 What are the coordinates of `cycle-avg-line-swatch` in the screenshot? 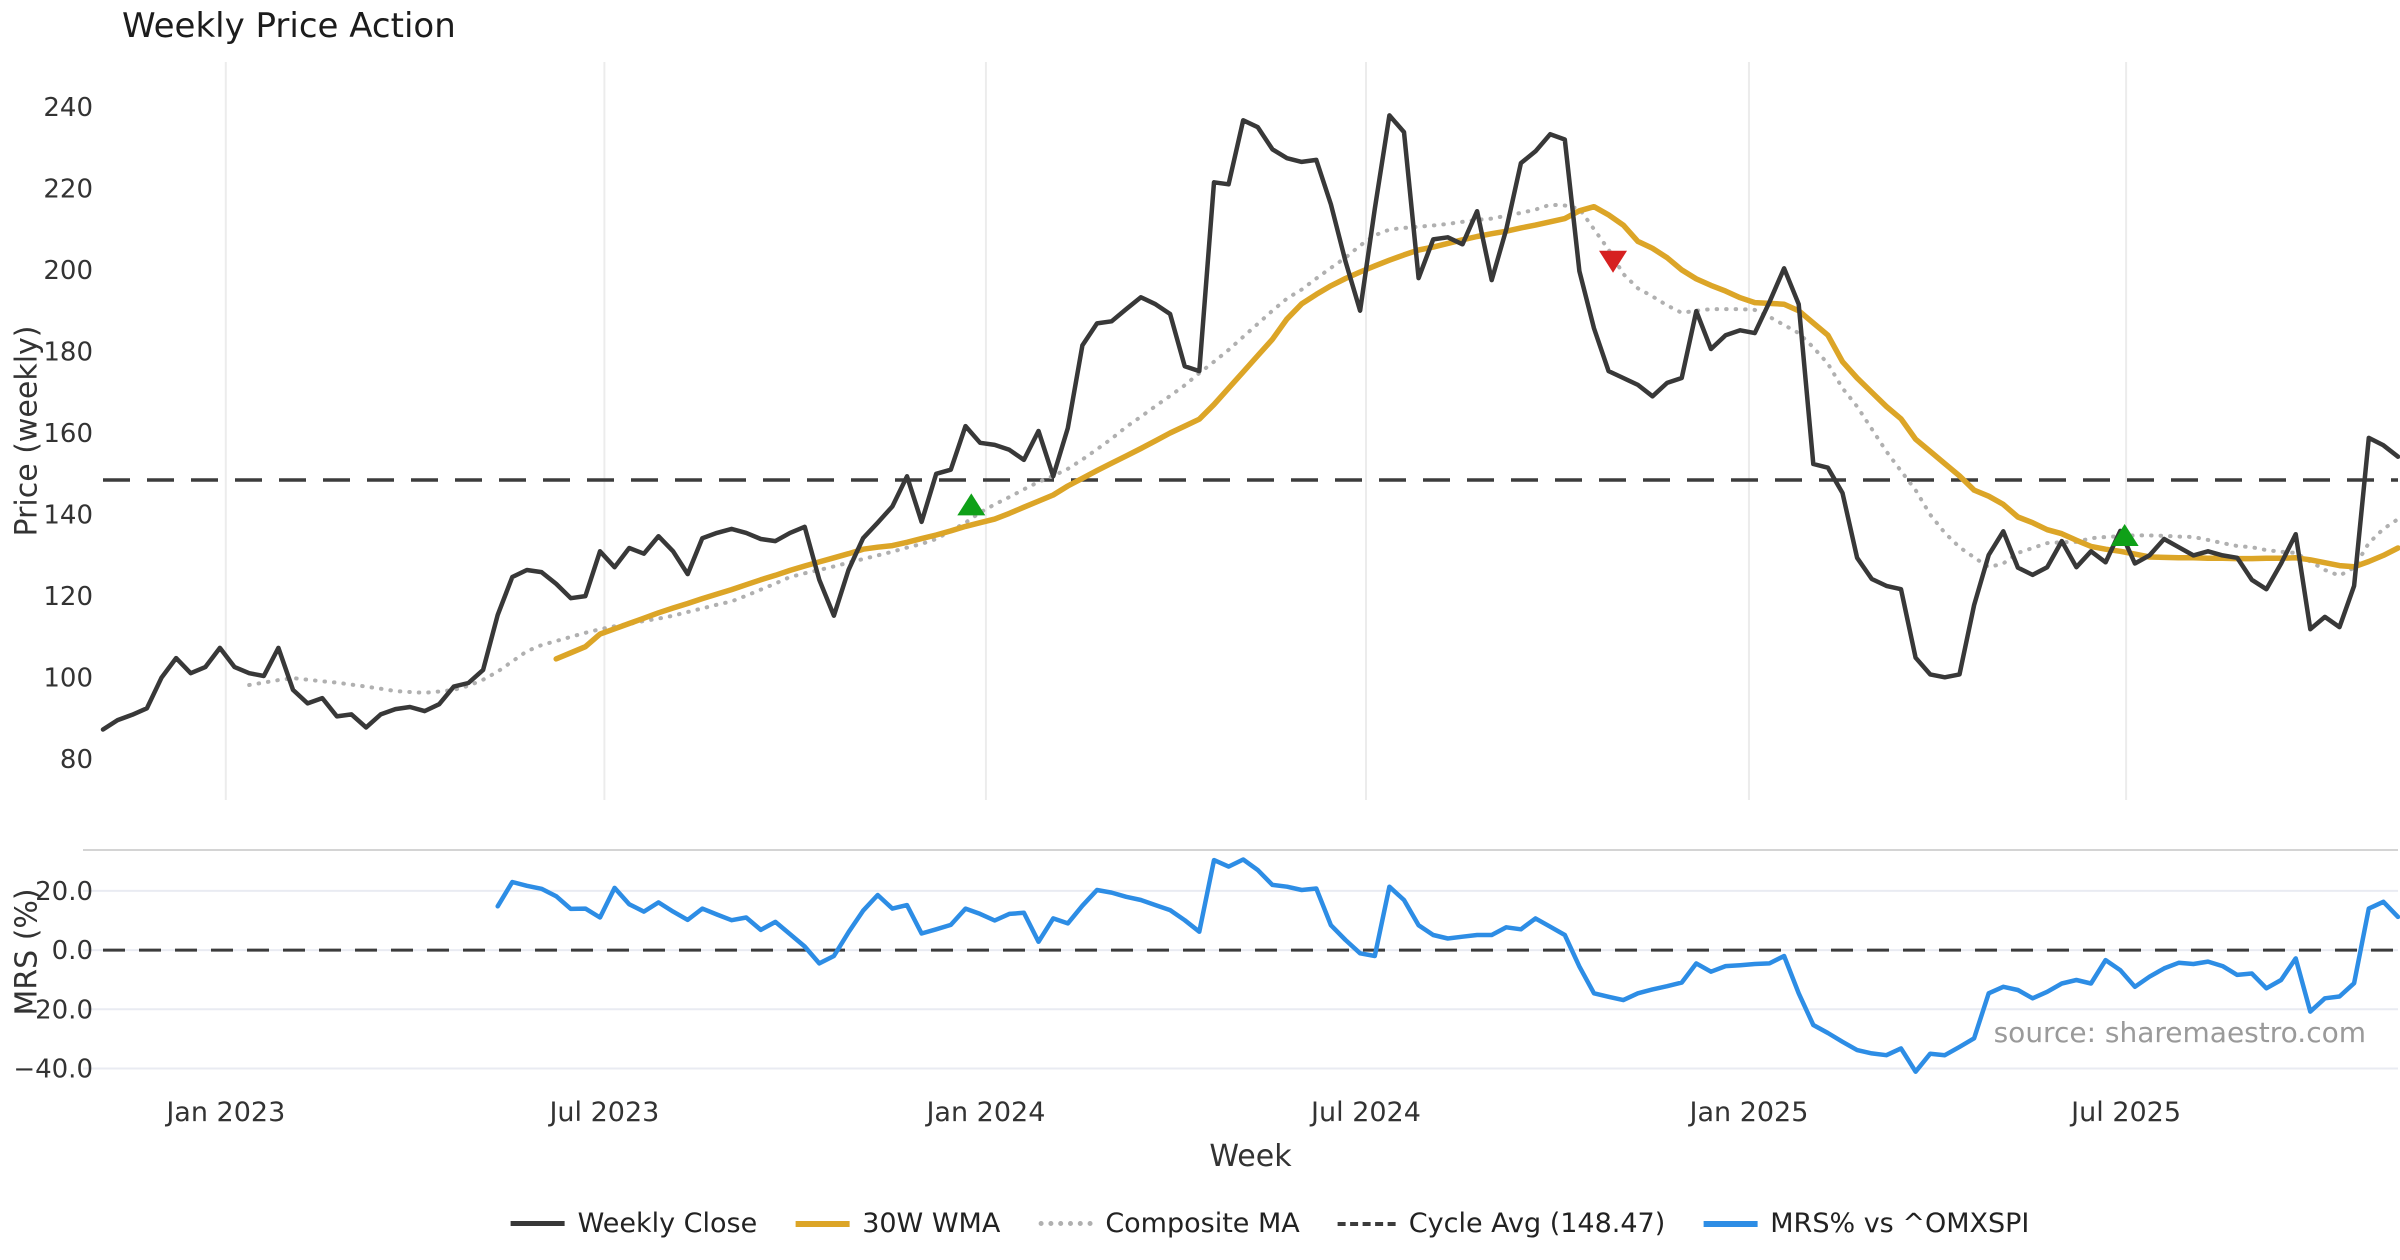 It's located at (1366, 1223).